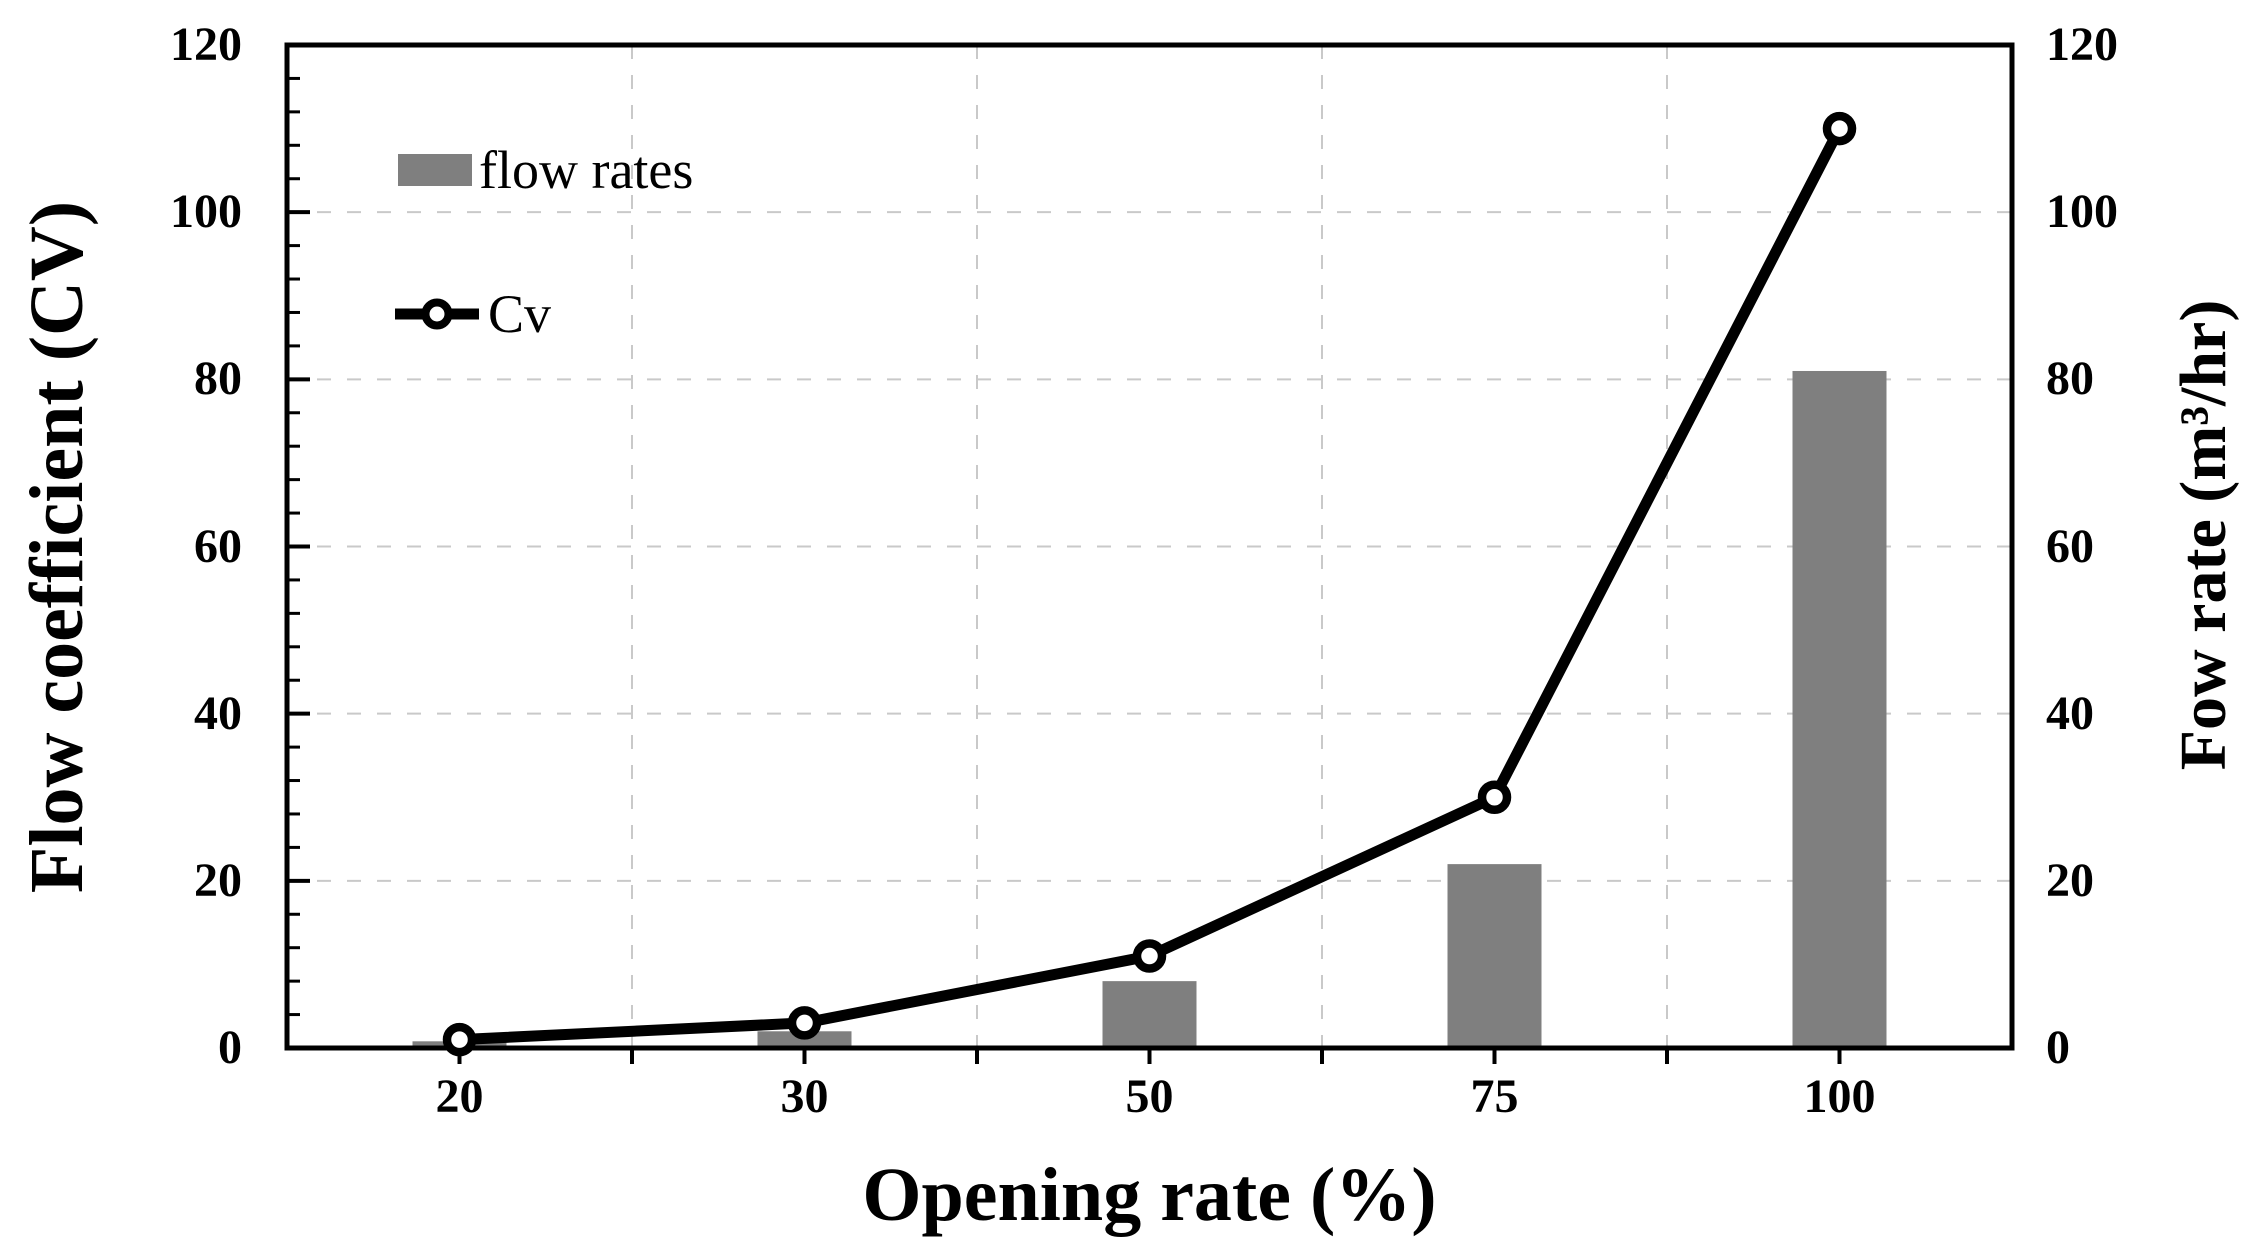 The width and height of the screenshot is (2258, 1251). I want to click on y-axis-tick-label-left: 120, so click(206, 44).